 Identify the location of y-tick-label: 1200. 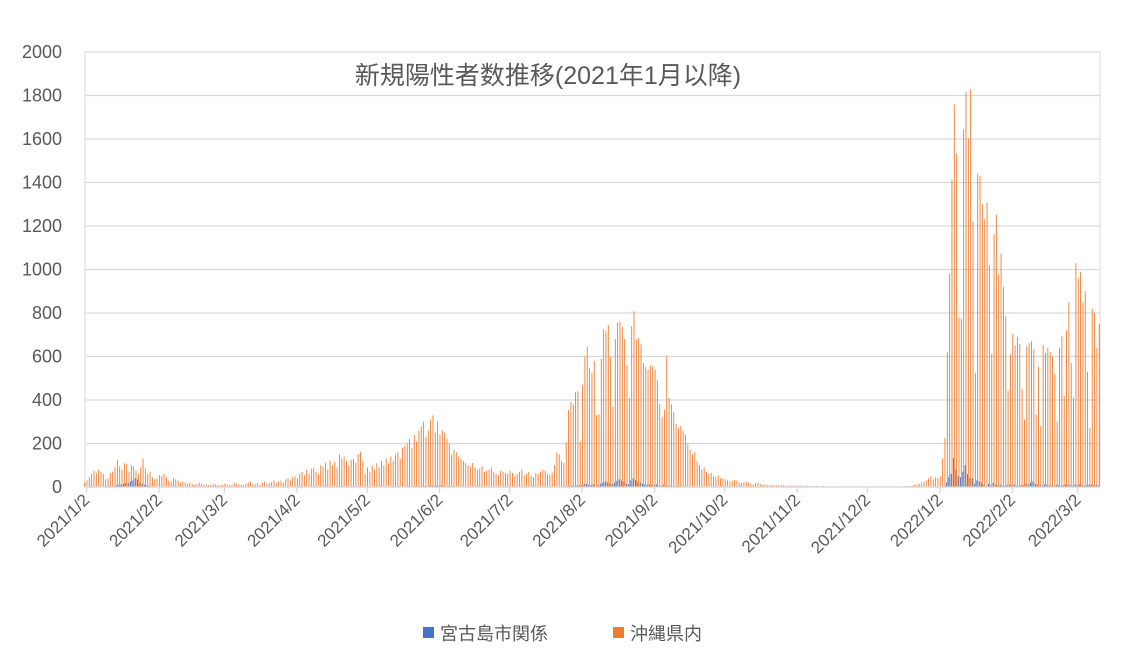
(42, 226).